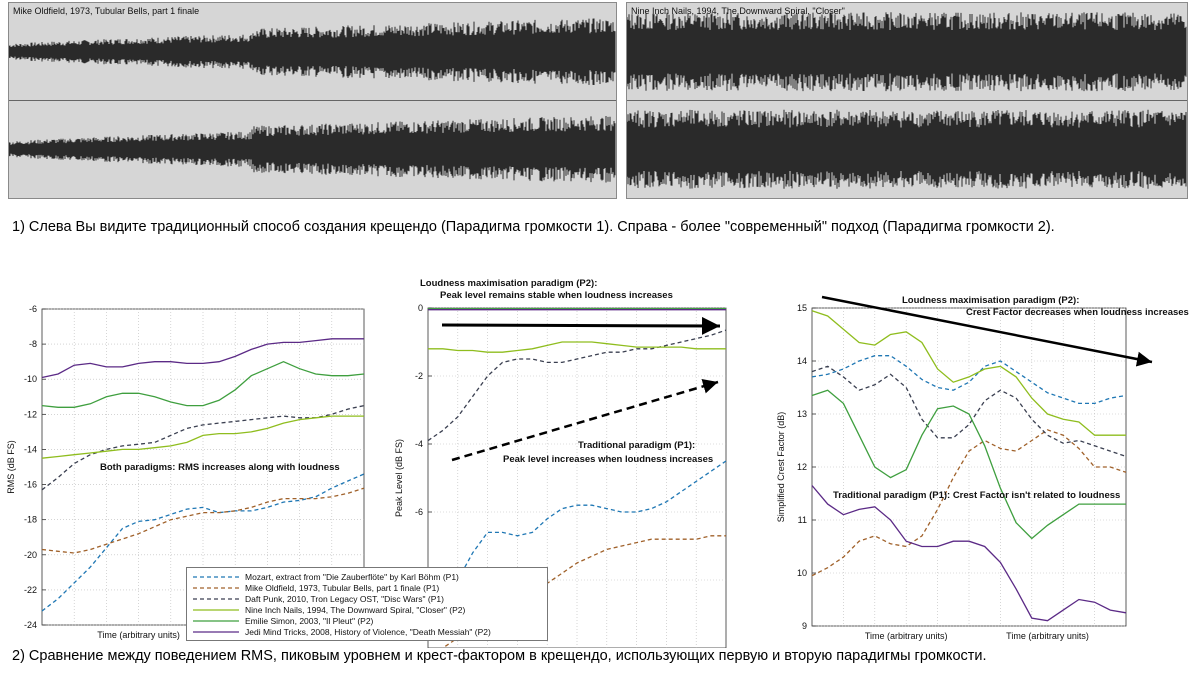 Image resolution: width=1200 pixels, height=683 pixels. What do you see at coordinates (802, 467) in the screenshot?
I see `y-tick-label: 12` at bounding box center [802, 467].